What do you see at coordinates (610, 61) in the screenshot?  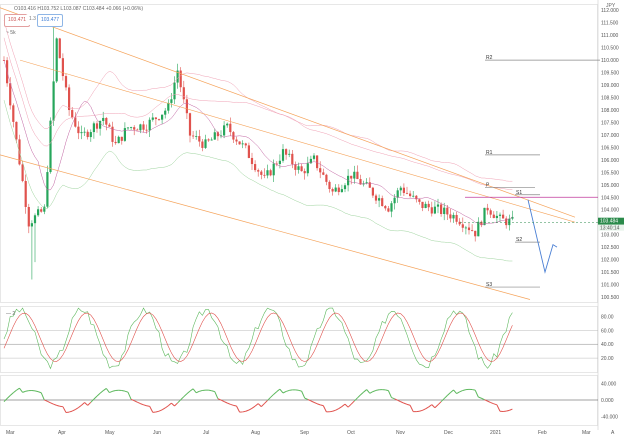 I see `price-tick-label: 110.000` at bounding box center [610, 61].